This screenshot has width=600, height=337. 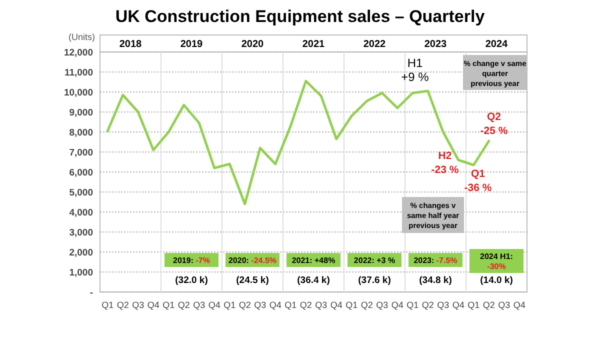 I want to click on text: 2024, so click(x=496, y=44).